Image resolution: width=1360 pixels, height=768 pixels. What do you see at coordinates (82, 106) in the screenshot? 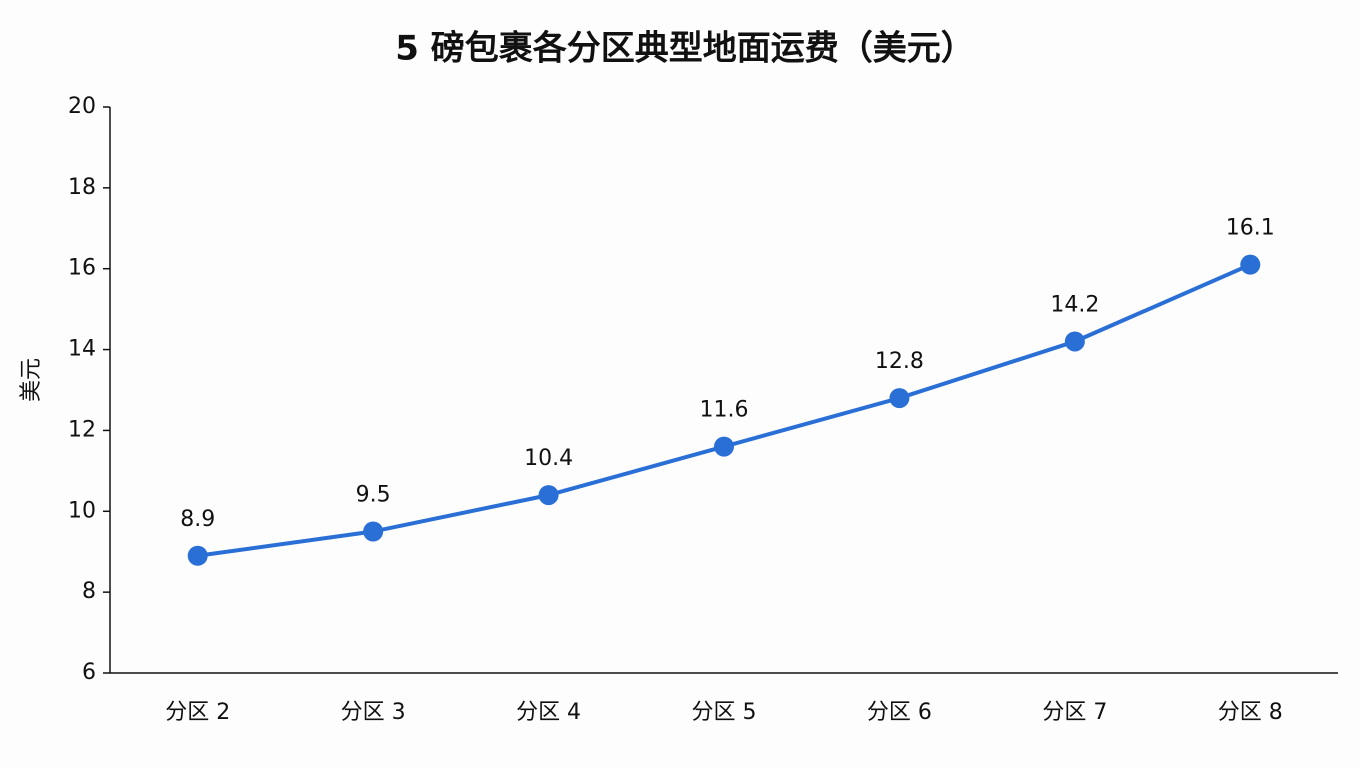
I see `y-tick-label: 20` at bounding box center [82, 106].